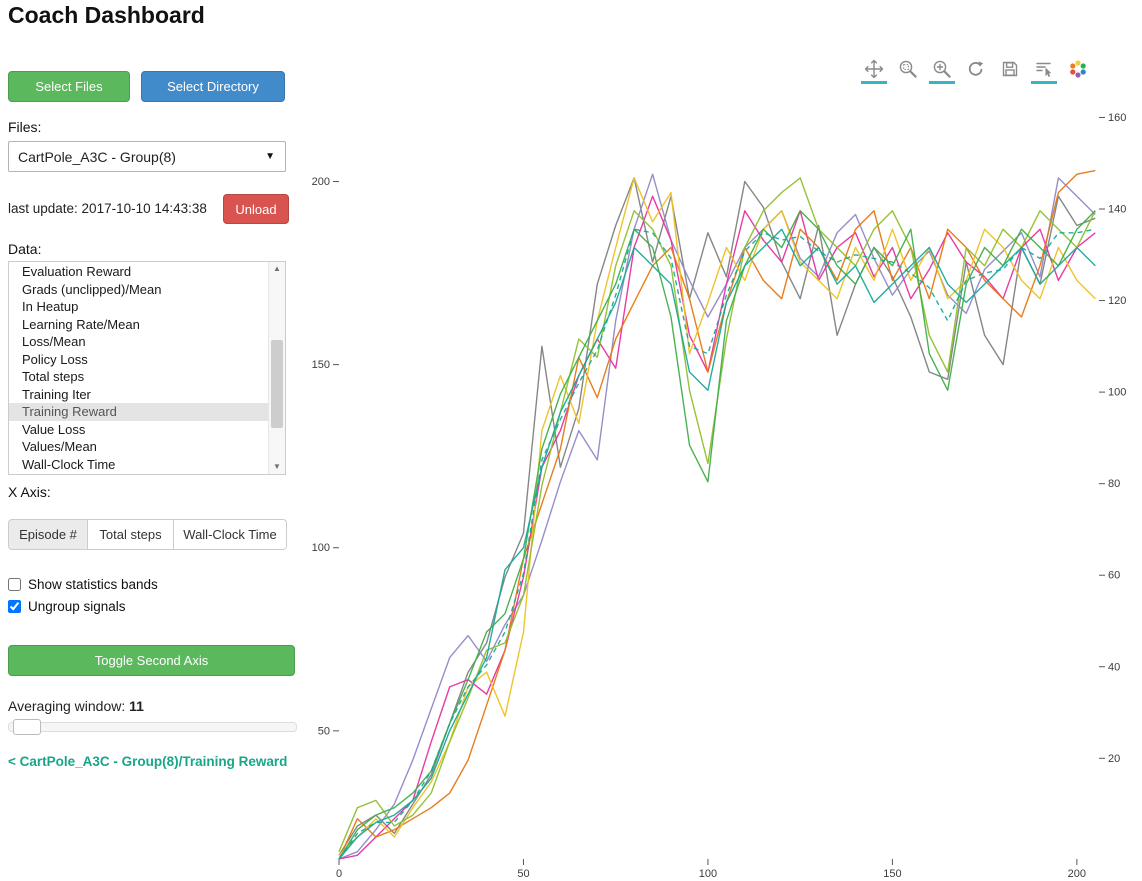 Image resolution: width=1142 pixels, height=881 pixels. I want to click on svg-text: 80, so click(1114, 484).